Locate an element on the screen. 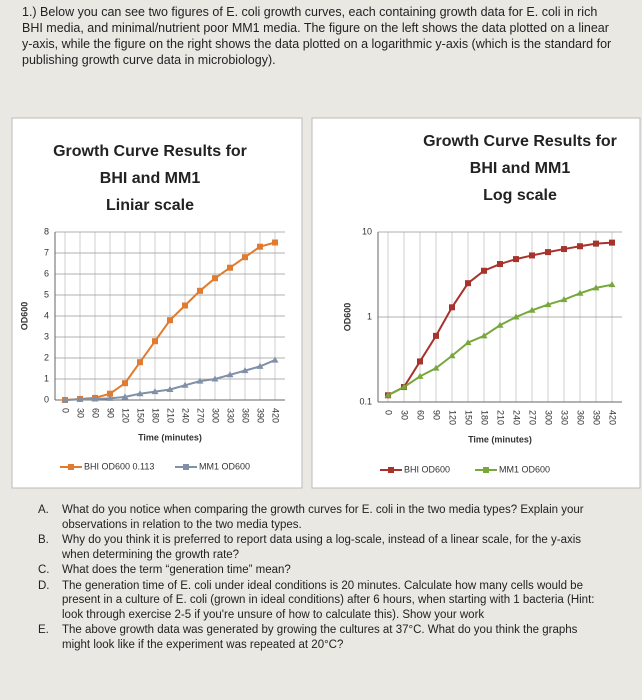 The image size is (642, 700). y-tick-label: 8 is located at coordinates (46, 231).